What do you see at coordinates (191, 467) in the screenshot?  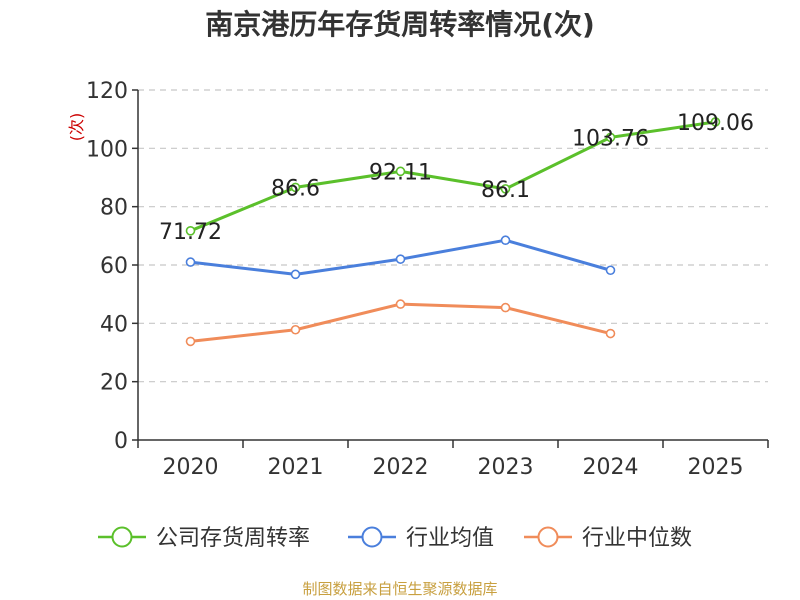 I see `x-tick-label-2020: 2020` at bounding box center [191, 467].